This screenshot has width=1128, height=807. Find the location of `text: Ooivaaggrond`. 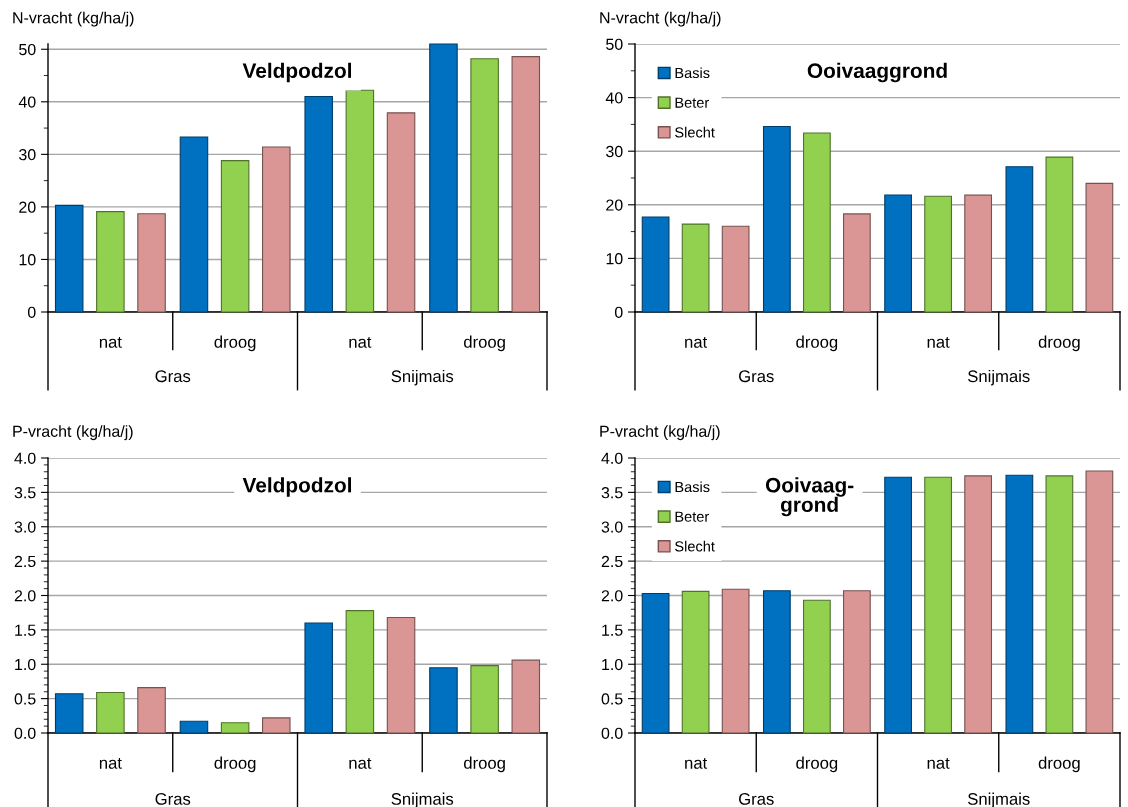

text: Ooivaaggrond is located at coordinates (877, 72).